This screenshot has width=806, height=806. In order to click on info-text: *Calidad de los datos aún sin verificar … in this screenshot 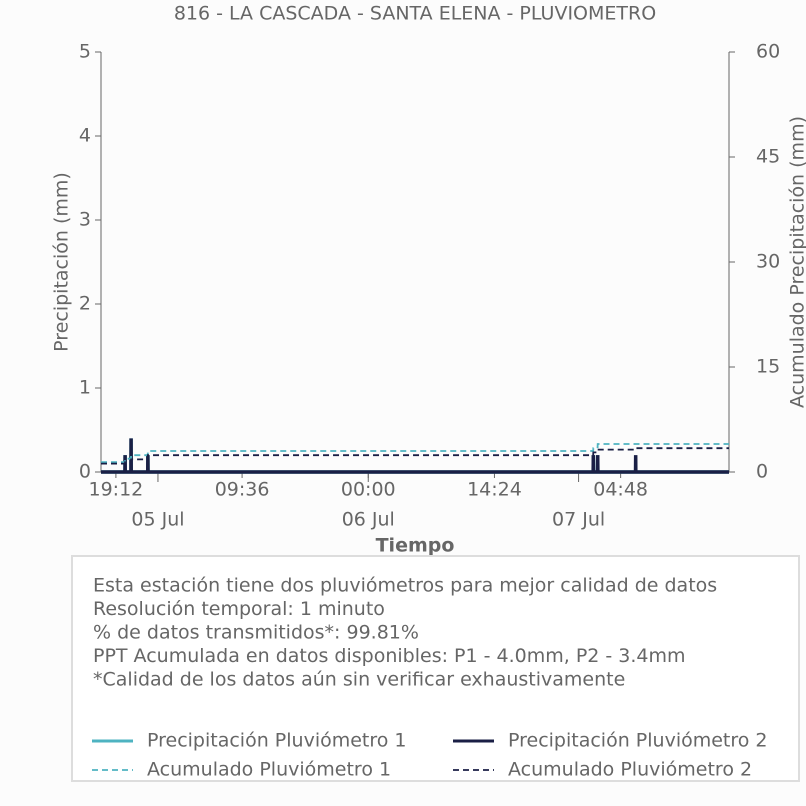, I will do `click(359, 680)`.